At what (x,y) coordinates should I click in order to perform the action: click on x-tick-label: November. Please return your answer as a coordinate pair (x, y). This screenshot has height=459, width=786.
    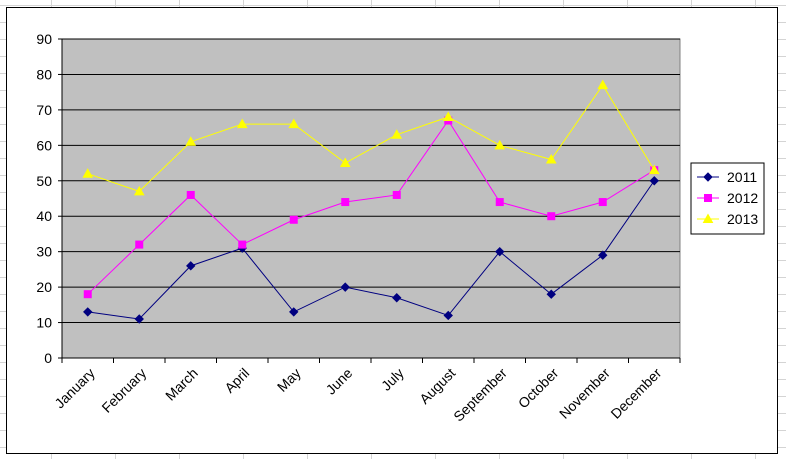
    Looking at the image, I should click on (584, 393).